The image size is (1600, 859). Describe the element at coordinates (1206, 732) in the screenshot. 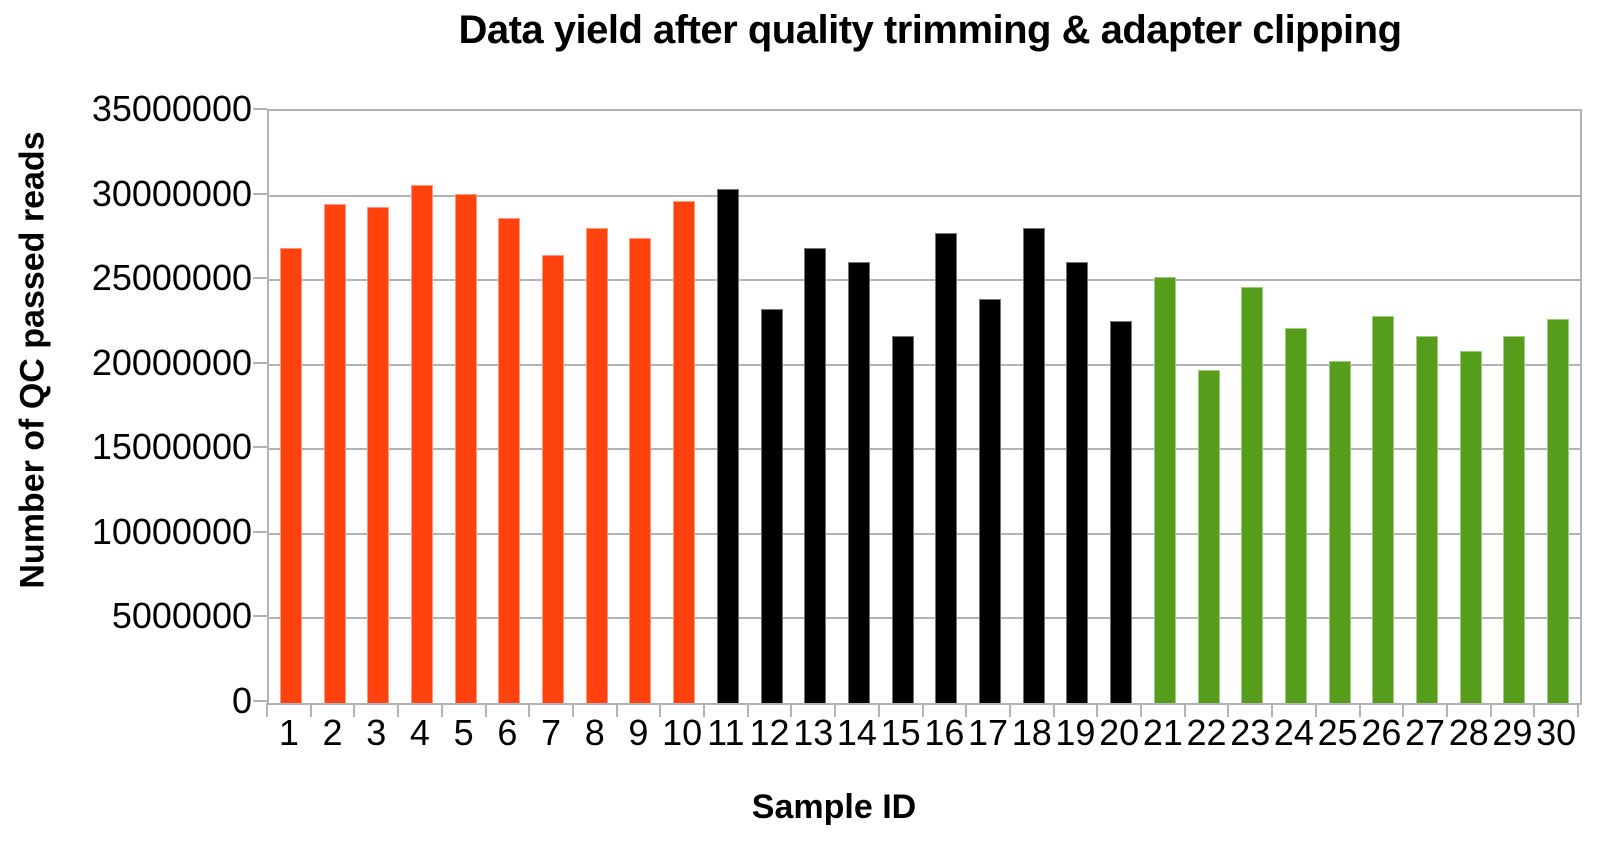

I see `x-tick-label: 22` at that location.